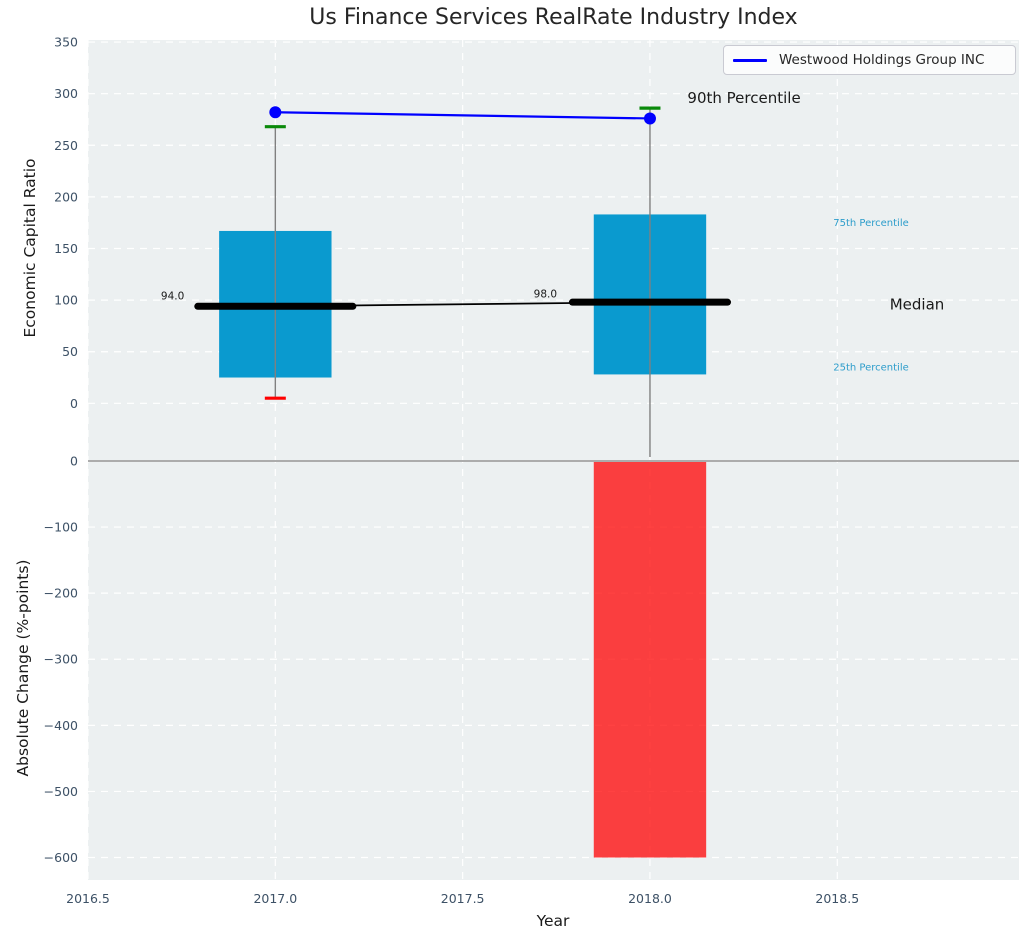 The width and height of the screenshot is (1029, 942). I want to click on x-tick-label: 2018.5, so click(837, 898).